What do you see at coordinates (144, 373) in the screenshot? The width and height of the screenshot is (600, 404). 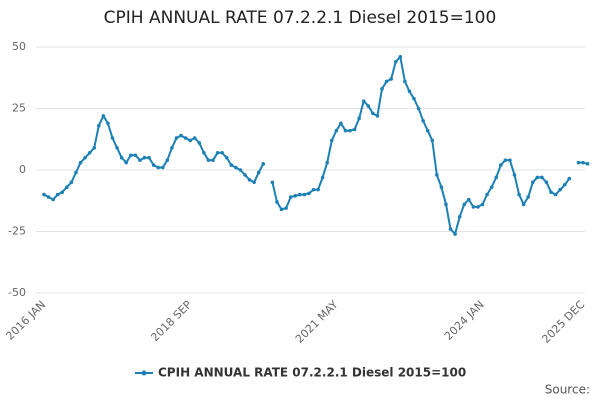 I see `legend-marker` at bounding box center [144, 373].